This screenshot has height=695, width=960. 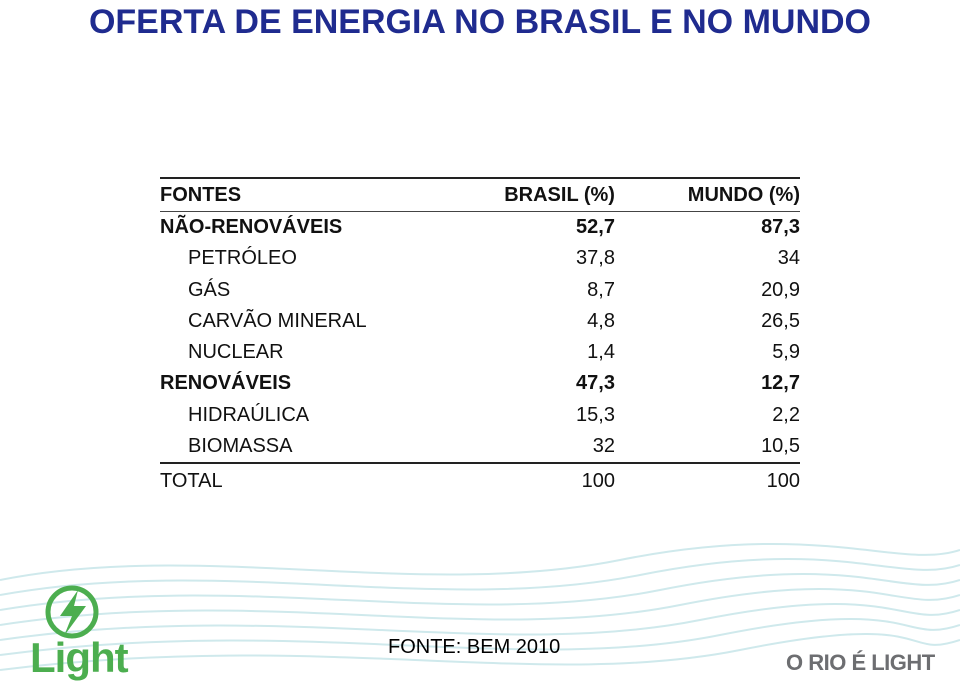 What do you see at coordinates (603, 445) in the screenshot?
I see `cell: 32` at bounding box center [603, 445].